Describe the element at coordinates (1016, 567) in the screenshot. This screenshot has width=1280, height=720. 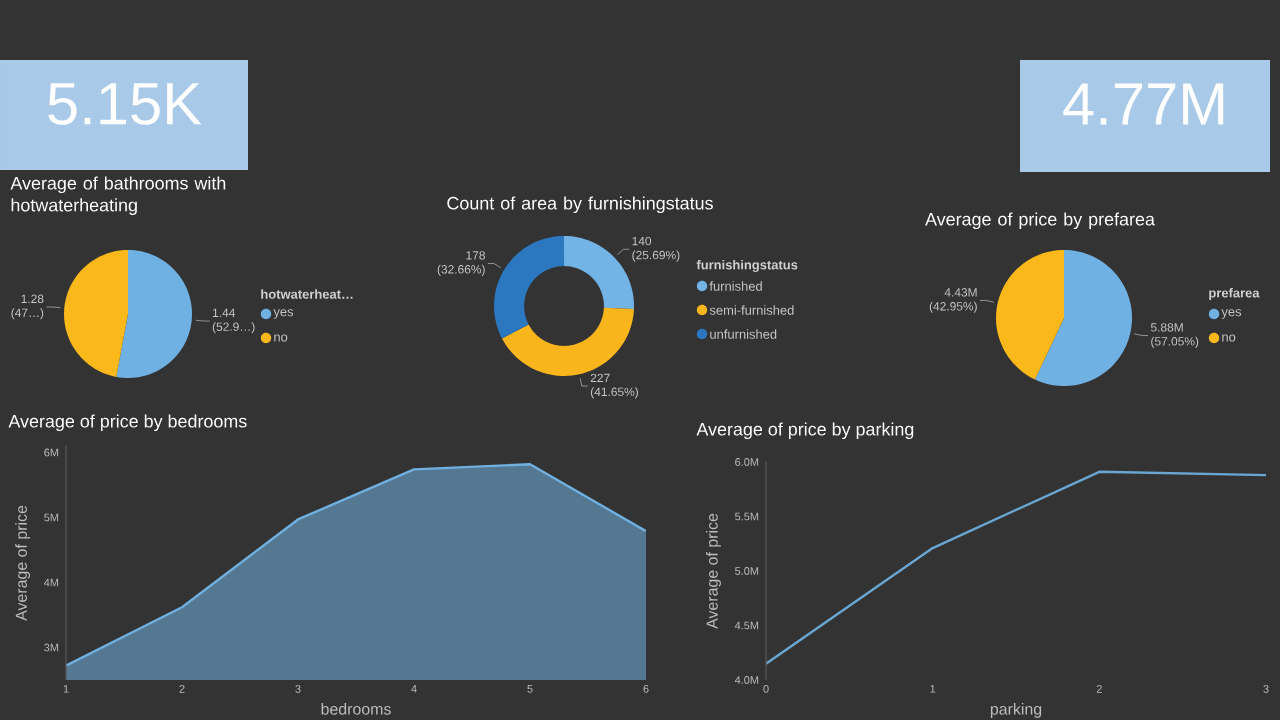
I see `line-series` at that location.